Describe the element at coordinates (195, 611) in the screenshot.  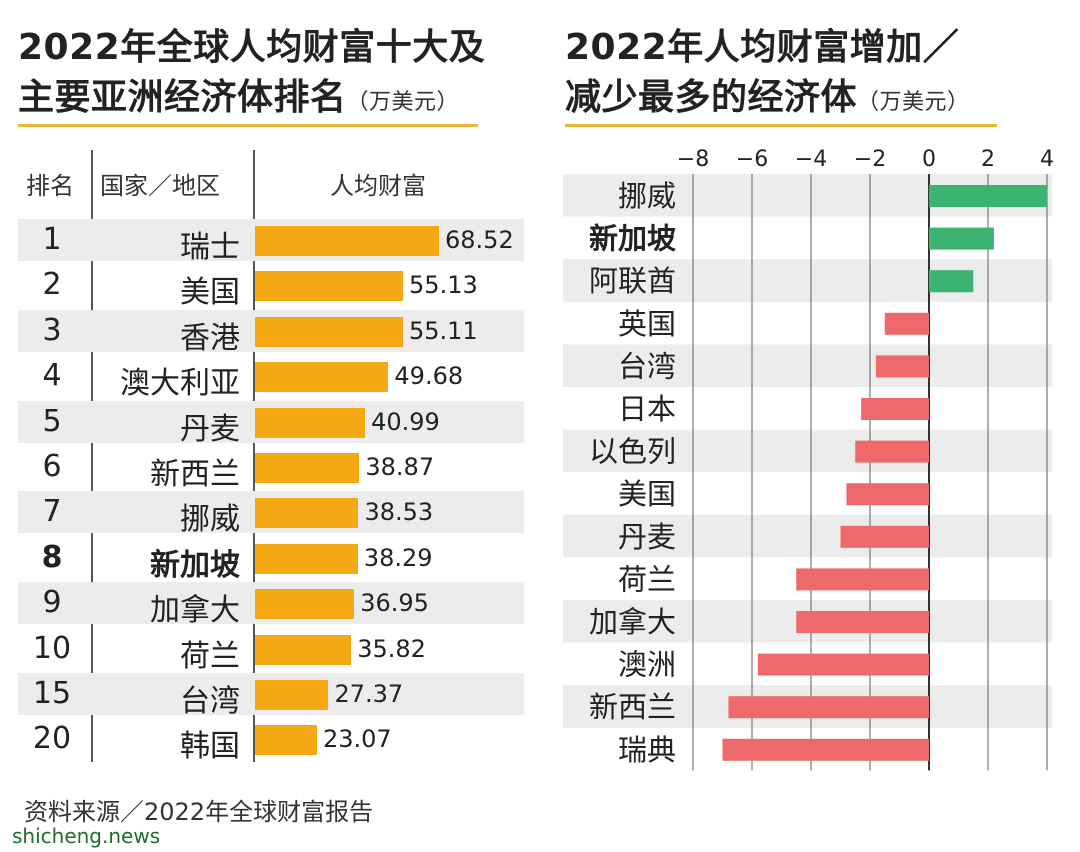
I see `country-label: 加拿大` at that location.